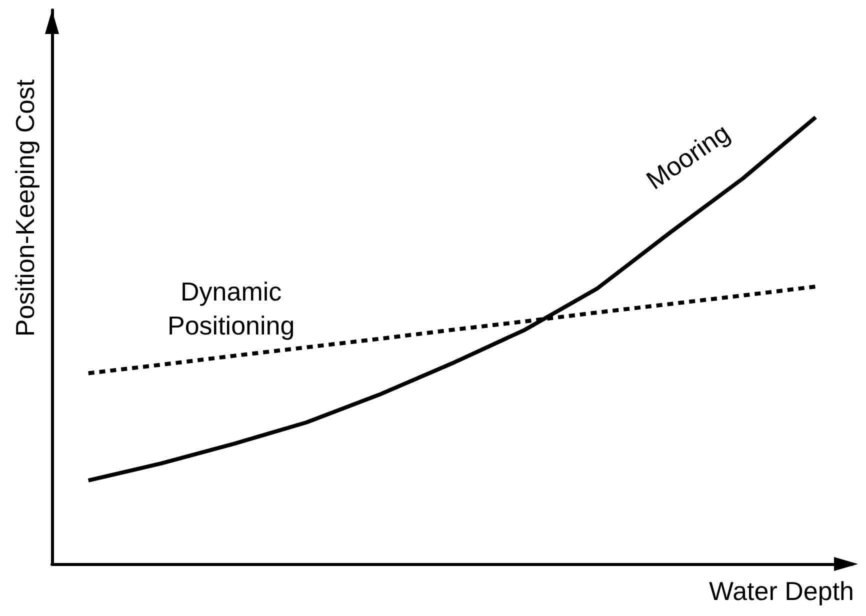  I want to click on series-label: Dynamic Positioning, so click(231, 308).